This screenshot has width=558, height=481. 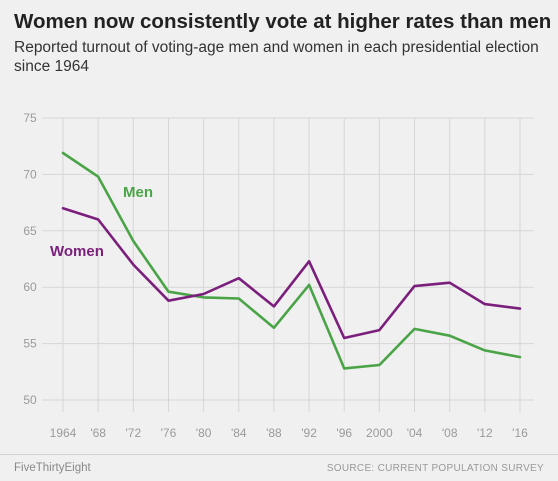 What do you see at coordinates (30, 344) in the screenshot?
I see `y-tick-label: 55` at bounding box center [30, 344].